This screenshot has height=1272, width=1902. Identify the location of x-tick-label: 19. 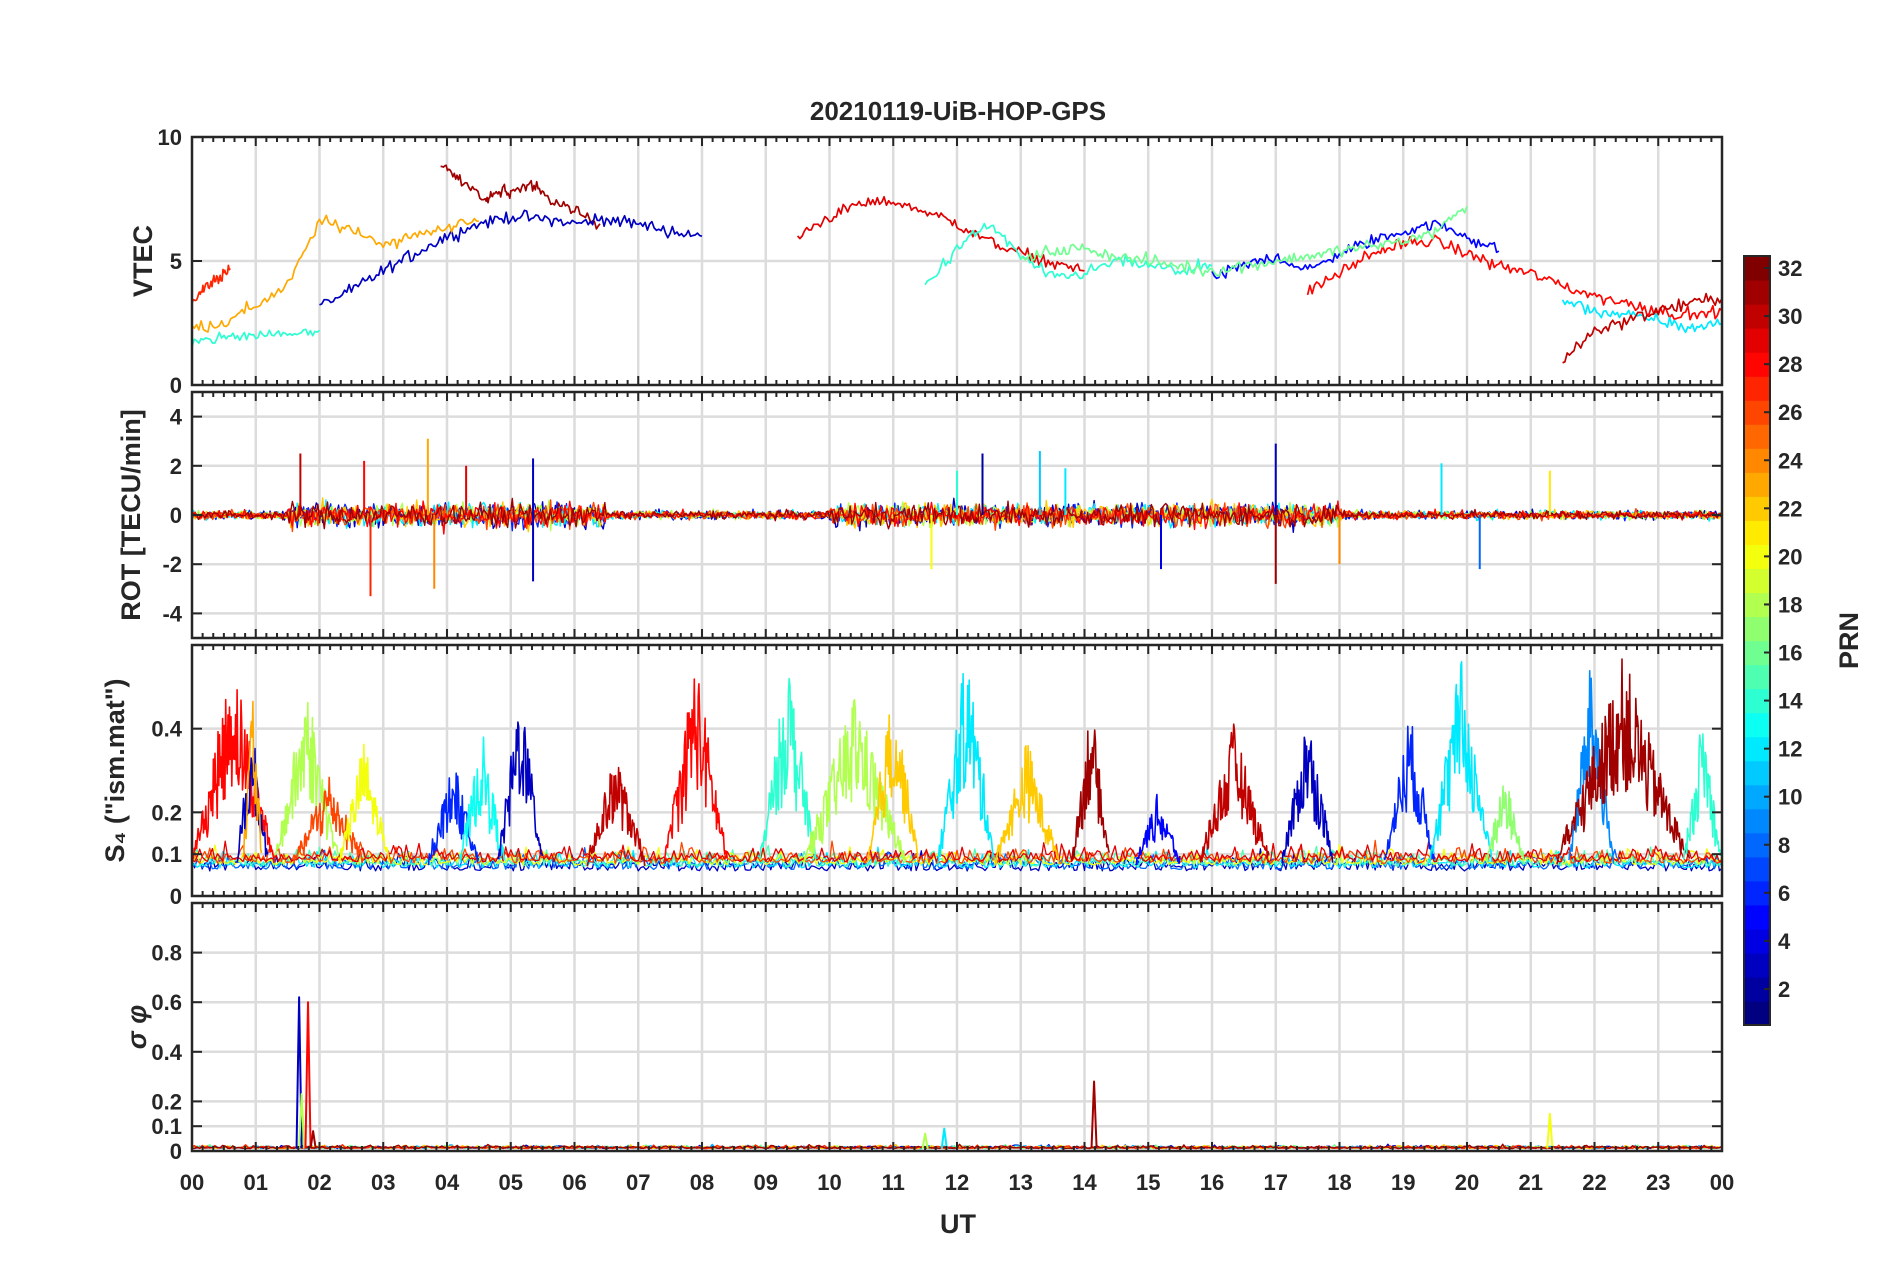
(1403, 1182).